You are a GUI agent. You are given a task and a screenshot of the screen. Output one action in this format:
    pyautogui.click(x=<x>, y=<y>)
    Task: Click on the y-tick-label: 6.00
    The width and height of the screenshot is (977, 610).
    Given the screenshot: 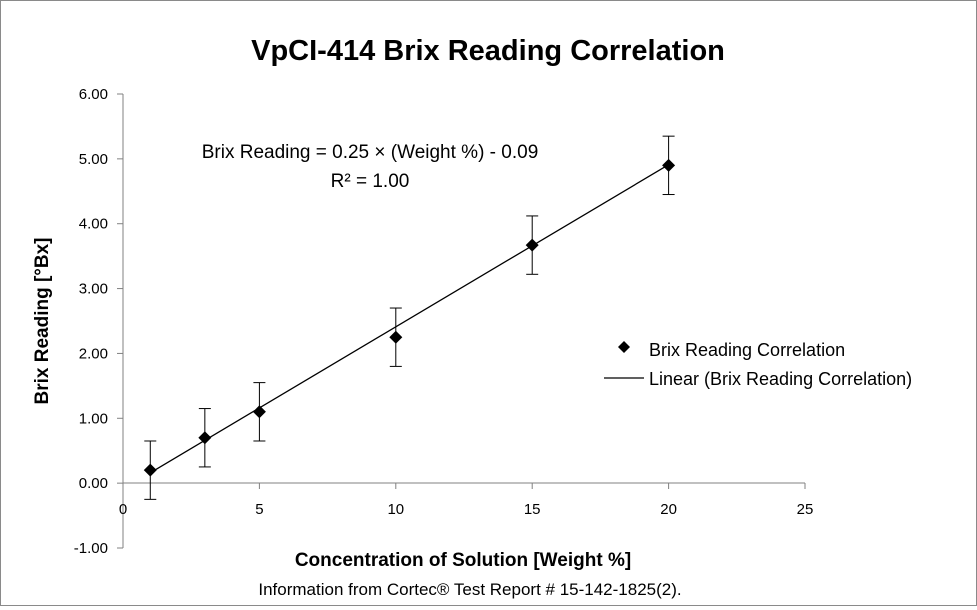 What is the action you would take?
    pyautogui.click(x=93, y=94)
    